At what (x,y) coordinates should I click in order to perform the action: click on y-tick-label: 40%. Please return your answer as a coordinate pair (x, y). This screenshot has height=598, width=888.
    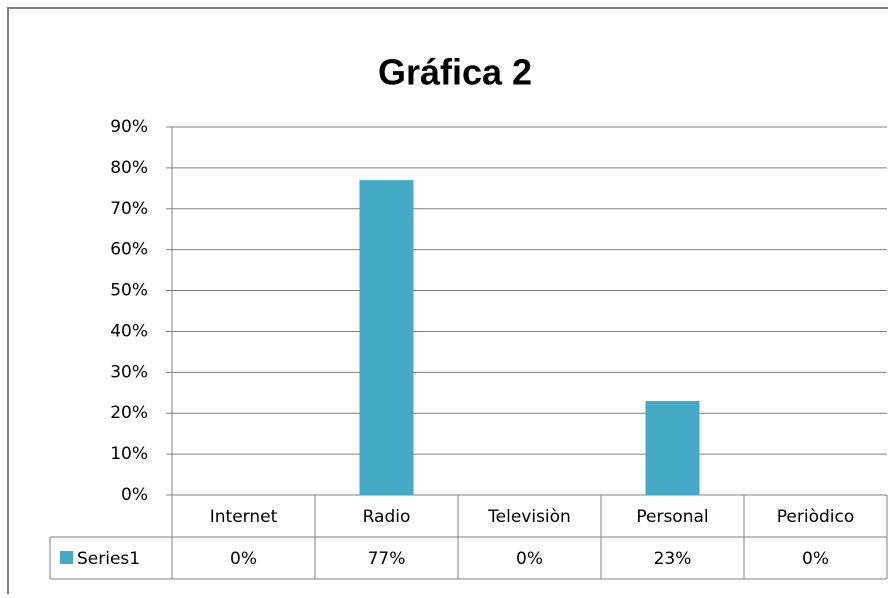
    Looking at the image, I should click on (129, 331).